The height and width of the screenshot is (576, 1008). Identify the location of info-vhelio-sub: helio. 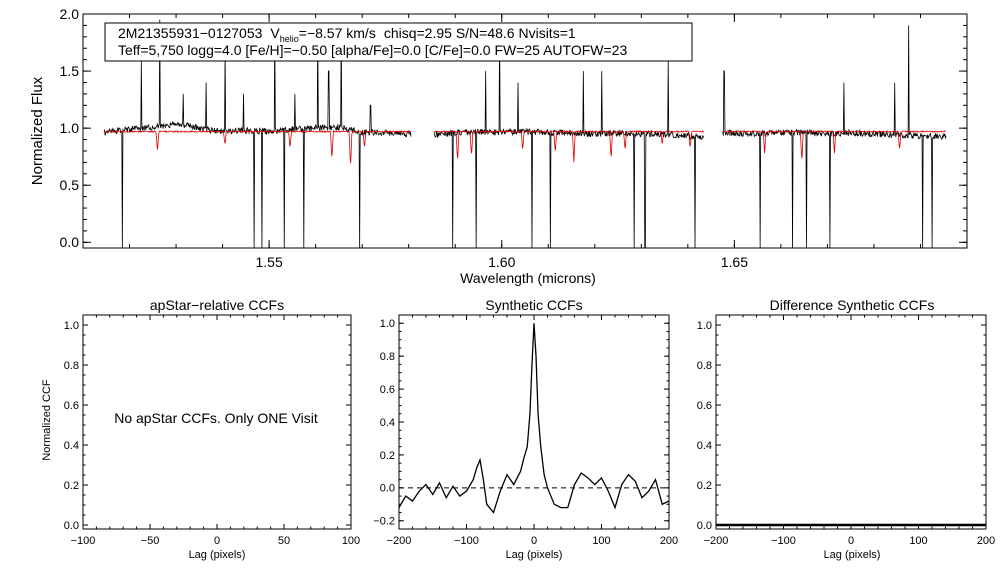
(289, 39).